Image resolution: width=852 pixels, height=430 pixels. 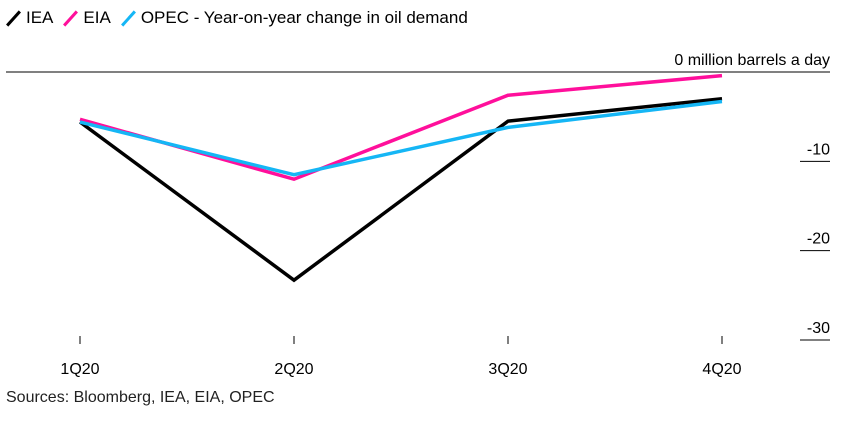 What do you see at coordinates (507, 369) in the screenshot?
I see `x-tick-label: 3Q20` at bounding box center [507, 369].